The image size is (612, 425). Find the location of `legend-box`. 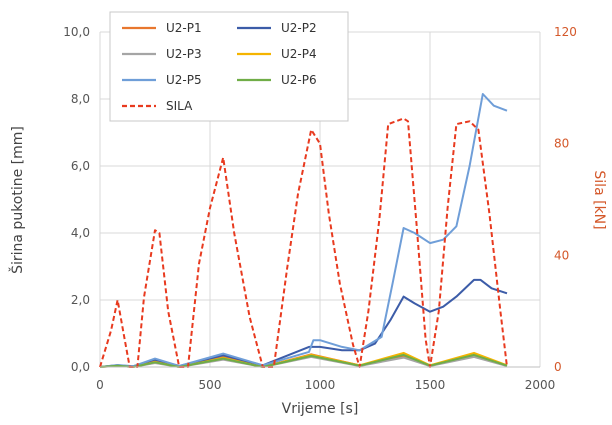

legend-box is located at coordinates (229, 66).